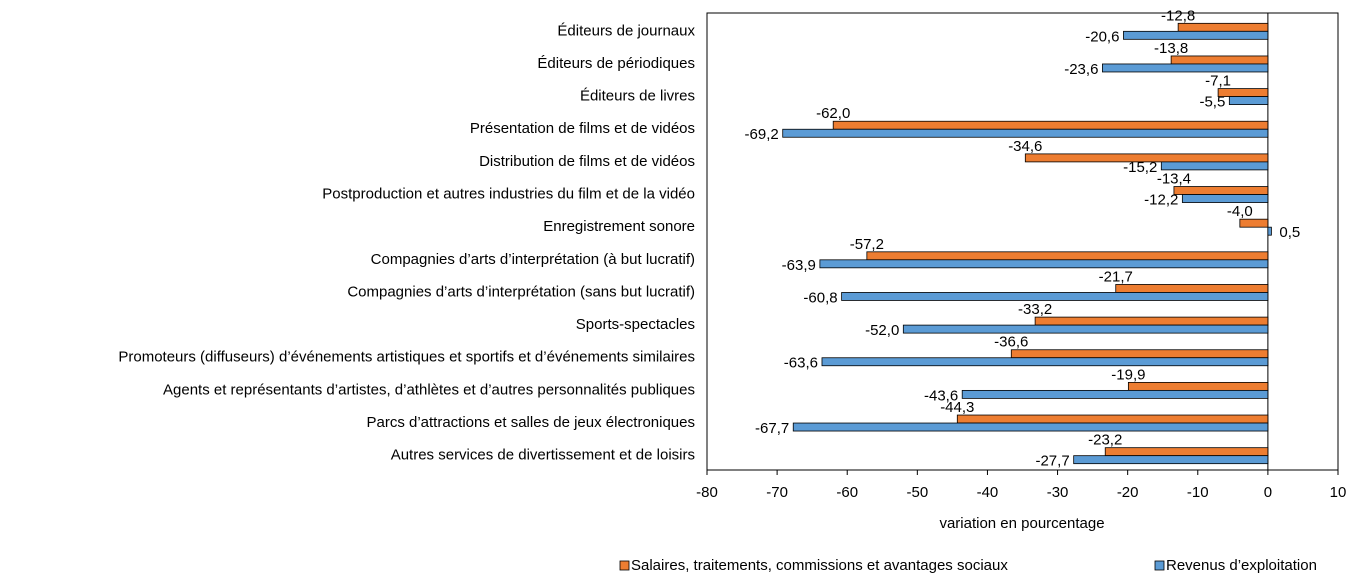 This screenshot has height=575, width=1351. Describe the element at coordinates (1035, 309) in the screenshot. I see `data-label: -33,2` at that location.